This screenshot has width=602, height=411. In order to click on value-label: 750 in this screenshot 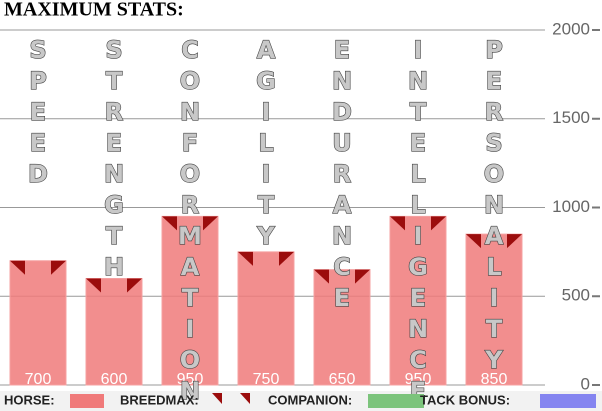, I will do `click(266, 379)`.